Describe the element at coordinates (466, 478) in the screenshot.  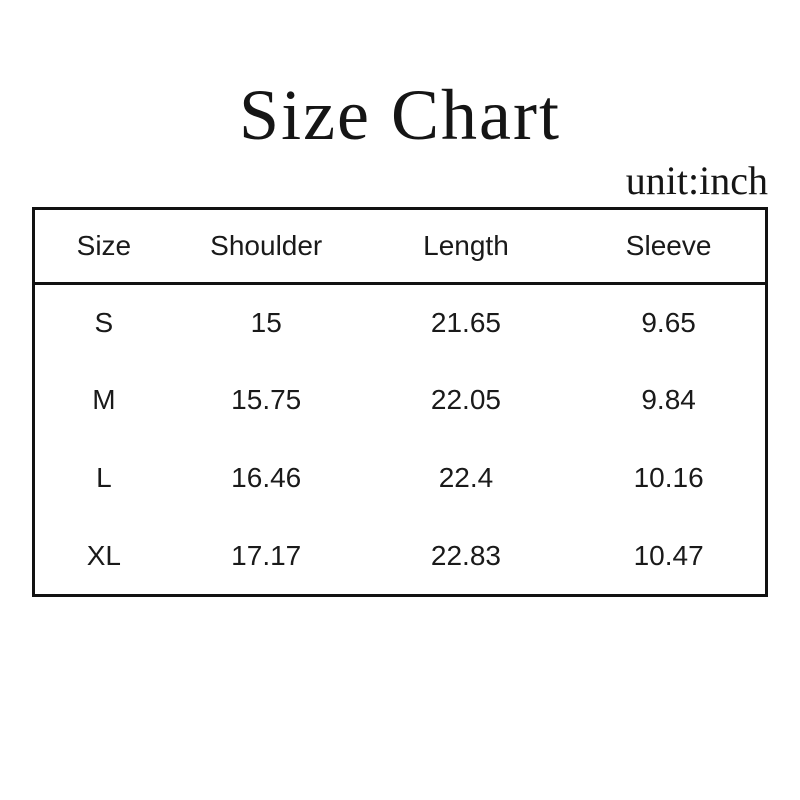
I see `length-value: 22.4` at that location.